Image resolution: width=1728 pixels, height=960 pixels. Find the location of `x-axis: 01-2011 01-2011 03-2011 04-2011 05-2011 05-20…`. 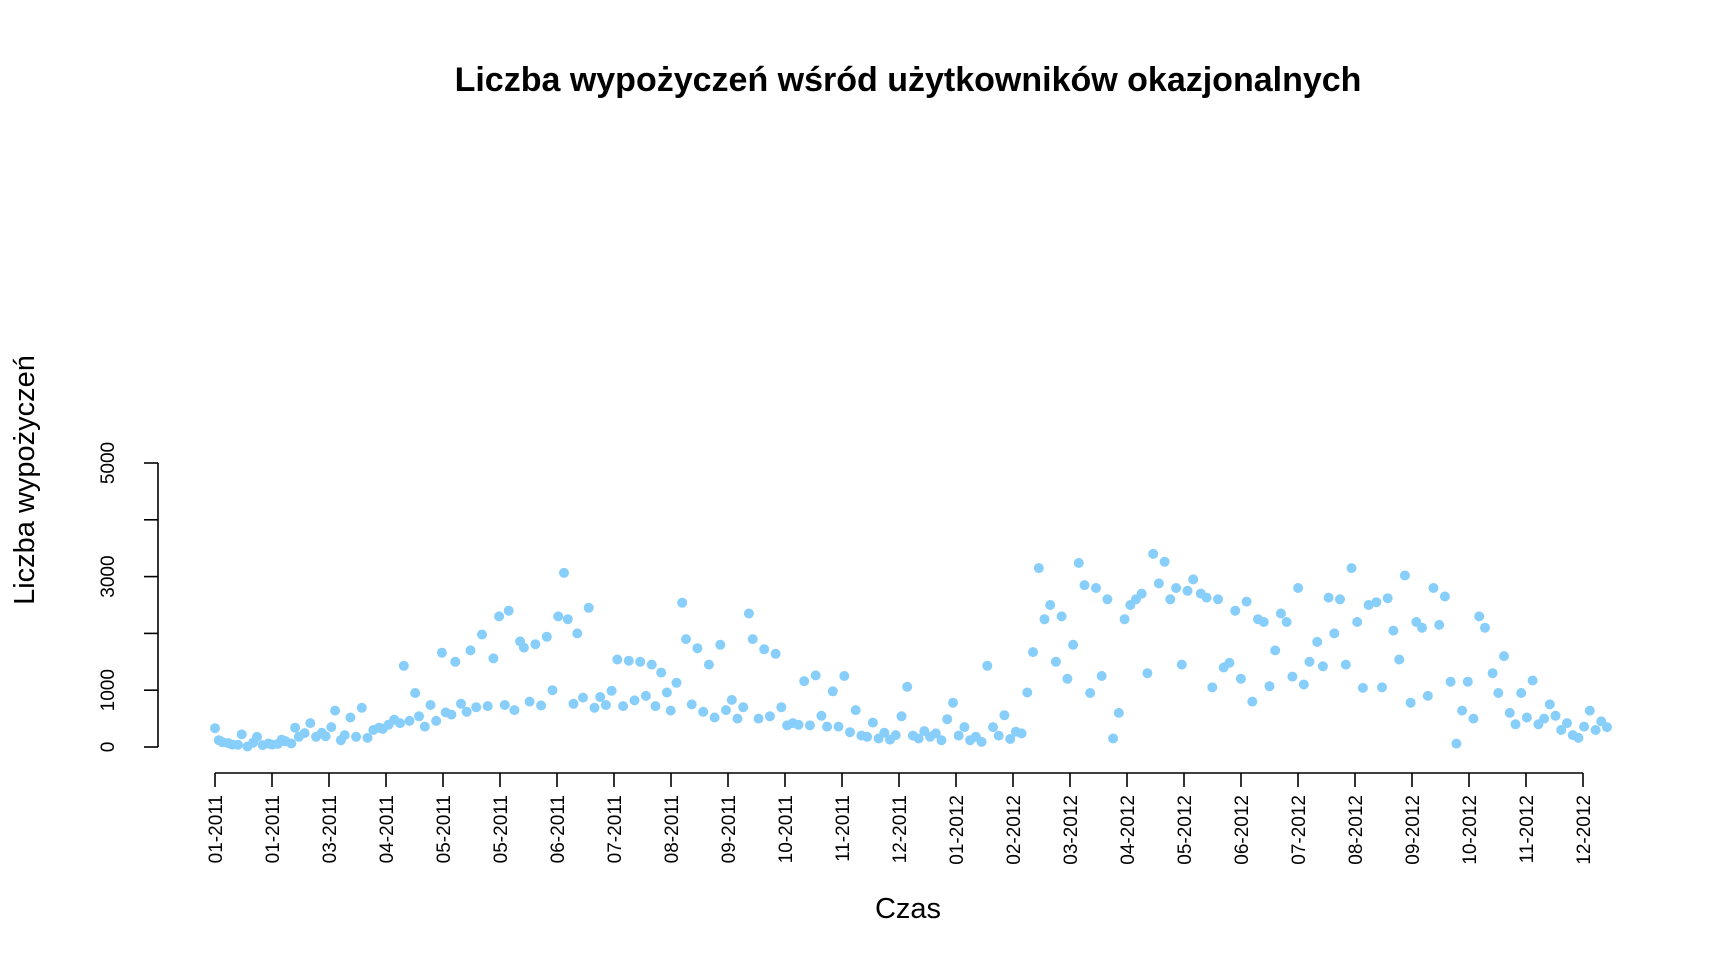

x-axis: 01-2011 01-2011 03-2011 04-2011 05-2011 05-20… is located at coordinates (900, 818).